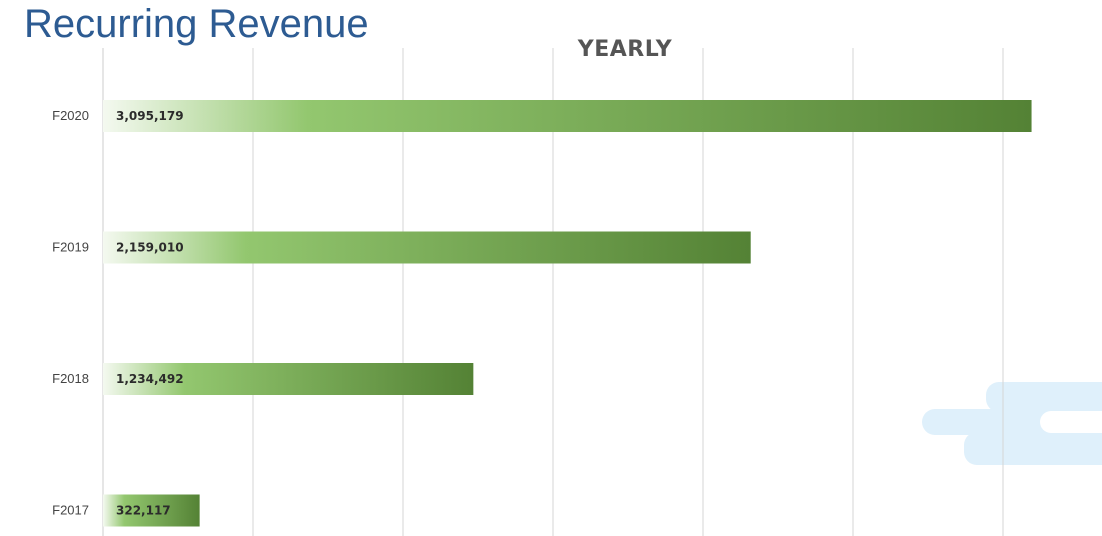  Describe the element at coordinates (143, 511) in the screenshot. I see `value-label: 322,117` at that location.